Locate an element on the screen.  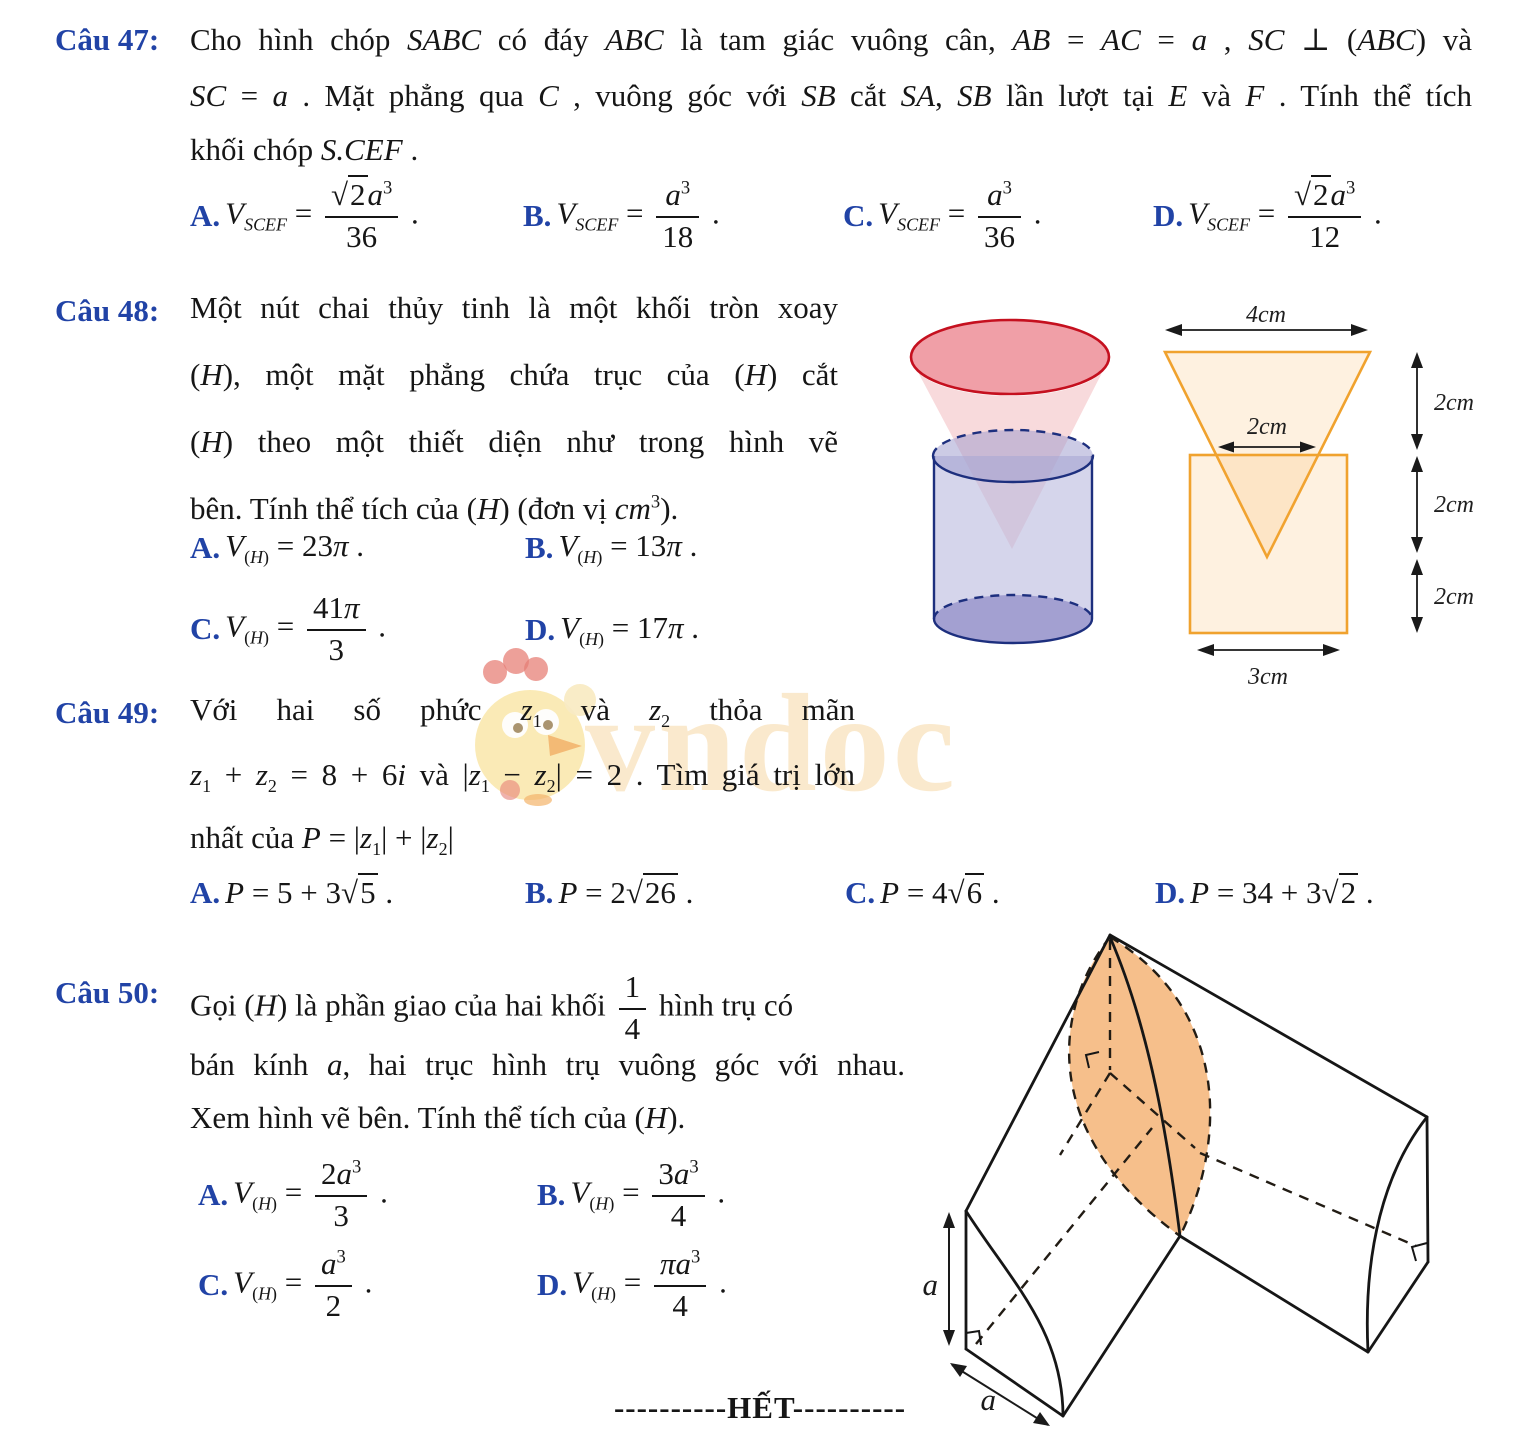
q47-option-a: A. VSCEF = √2a3 36 . is located at coordinates (304, 216).